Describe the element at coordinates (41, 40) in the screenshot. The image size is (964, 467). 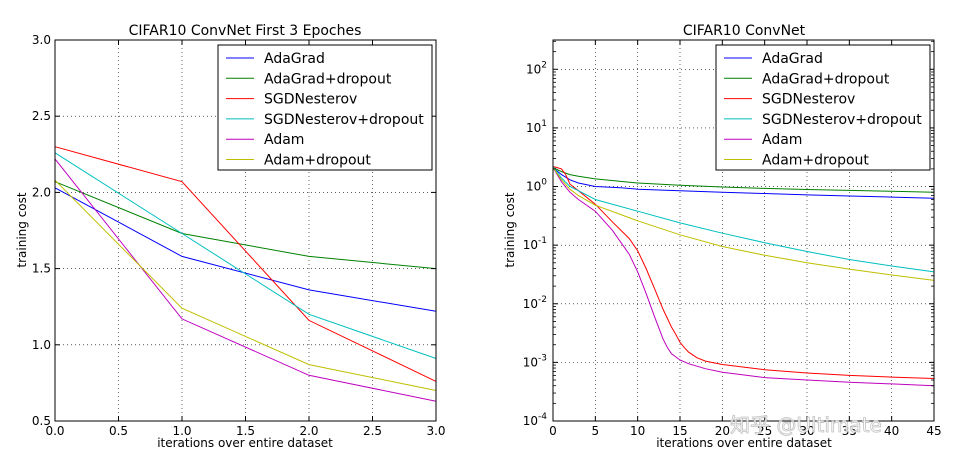
I see `y-tick-label: 3.0` at that location.